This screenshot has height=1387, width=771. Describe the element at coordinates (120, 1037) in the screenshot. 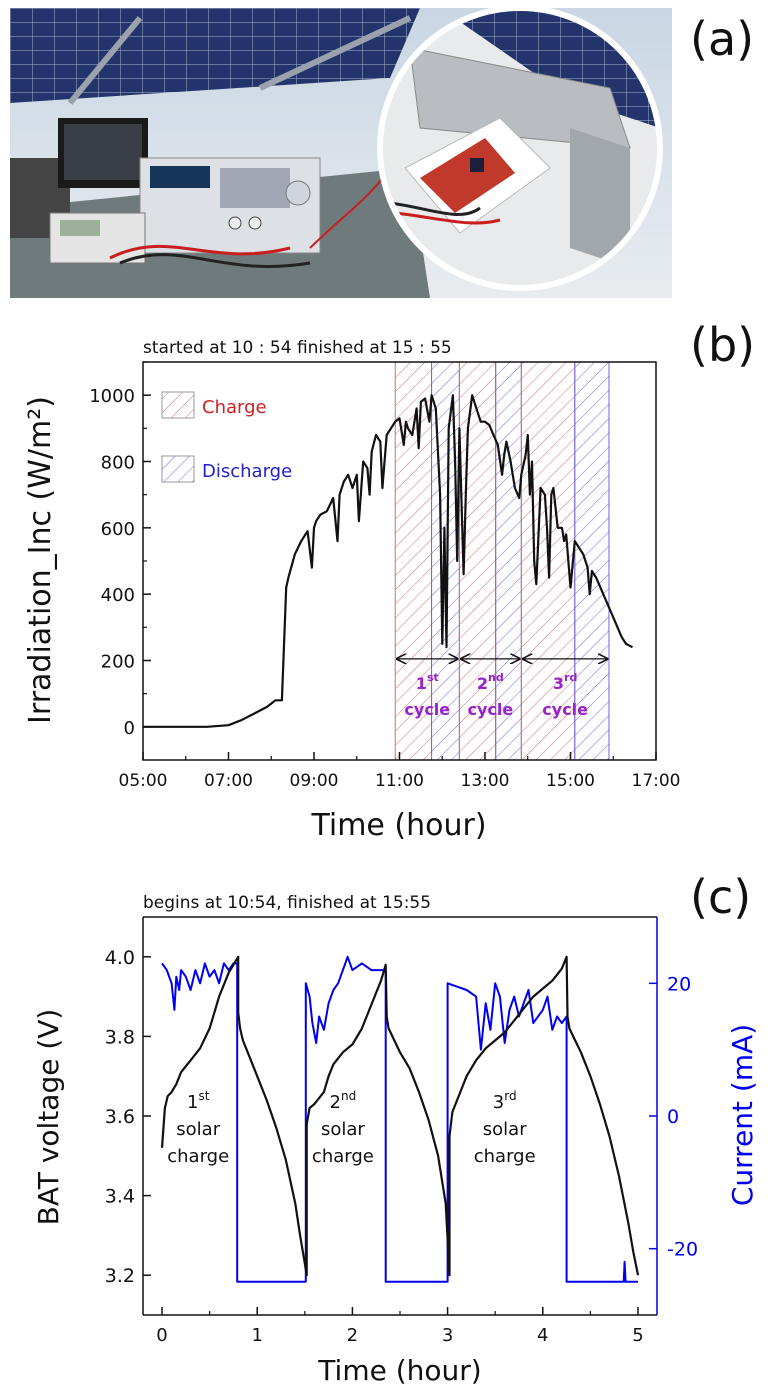

I see `c-ytick-left-label: 3.8` at that location.